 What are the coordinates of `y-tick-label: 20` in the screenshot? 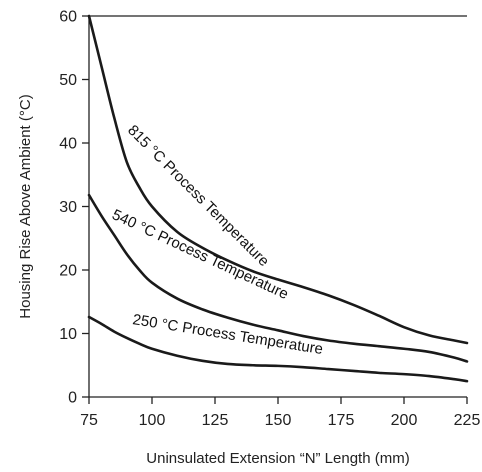 It's located at (68, 271).